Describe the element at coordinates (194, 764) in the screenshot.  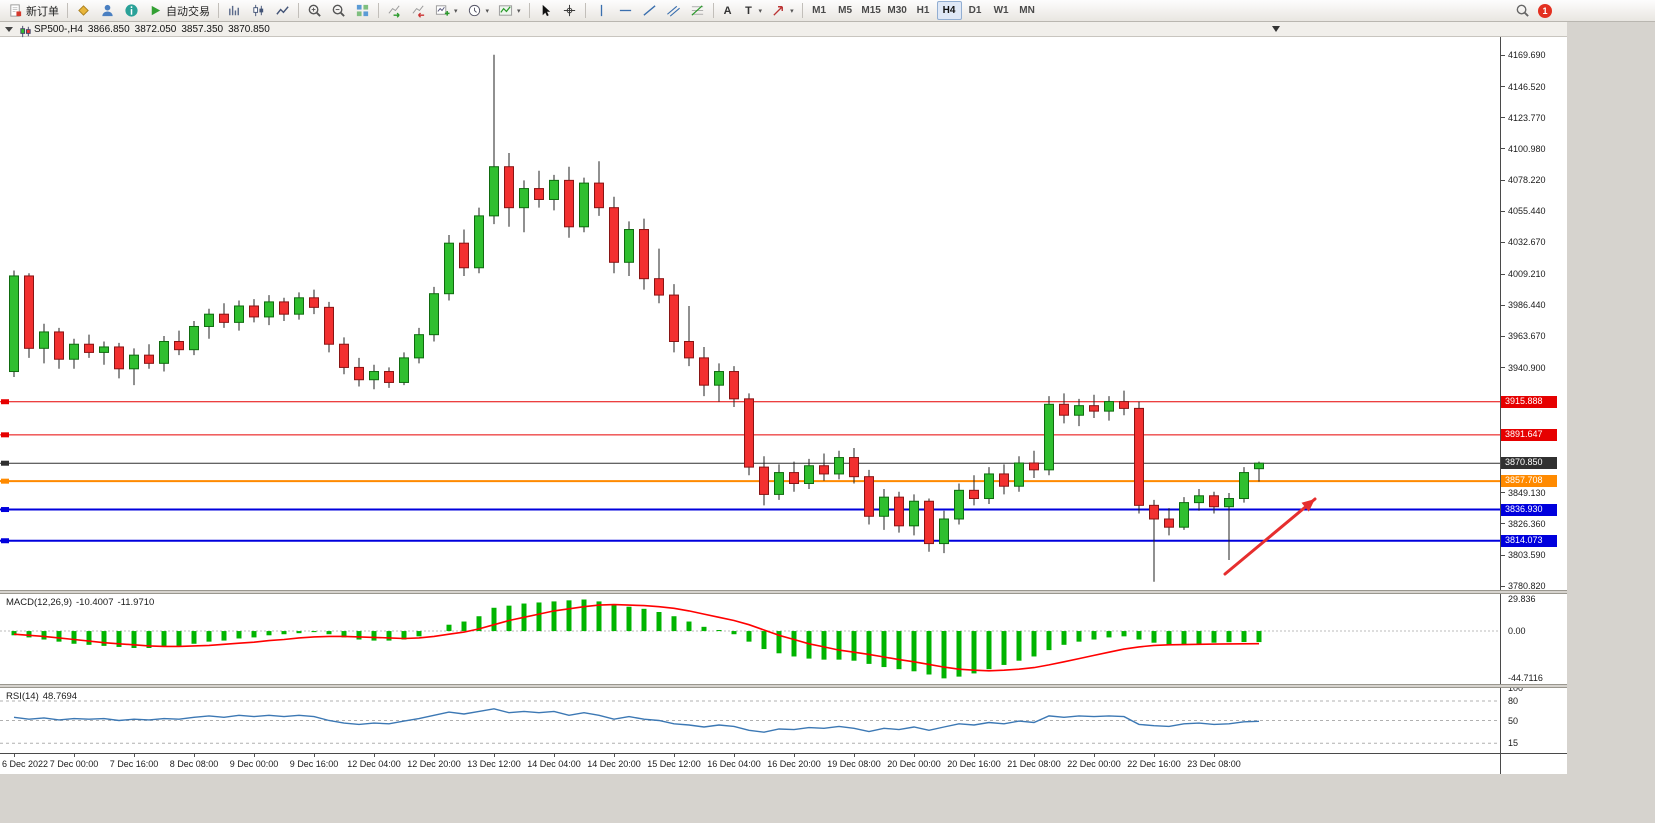
I see `time-tick-label: 8 Dec 08:00` at that location.